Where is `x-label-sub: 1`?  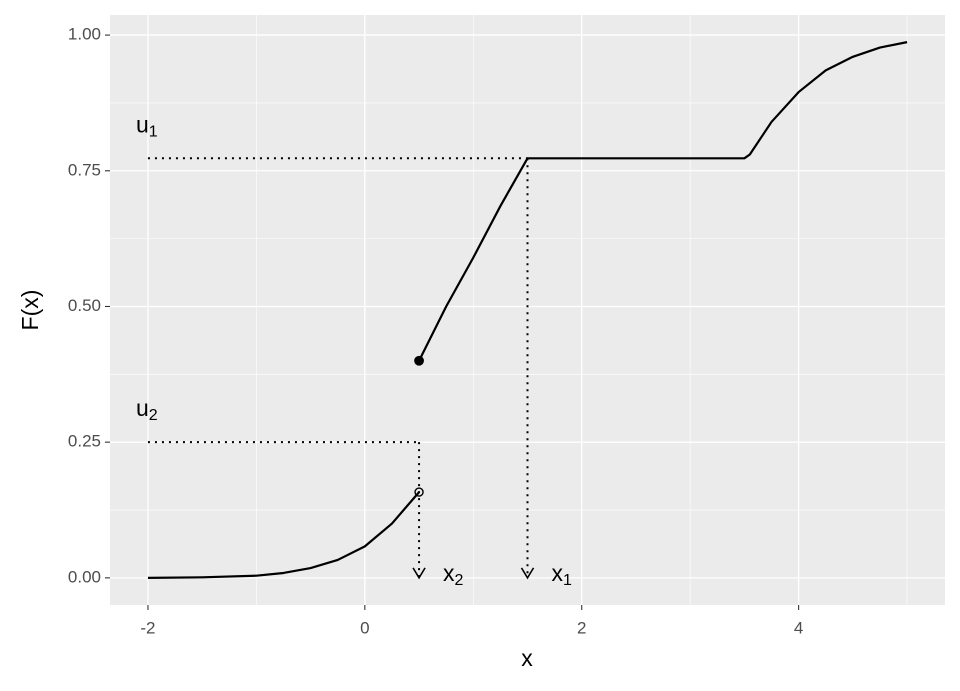
x-label-sub: 1 is located at coordinates (567, 580).